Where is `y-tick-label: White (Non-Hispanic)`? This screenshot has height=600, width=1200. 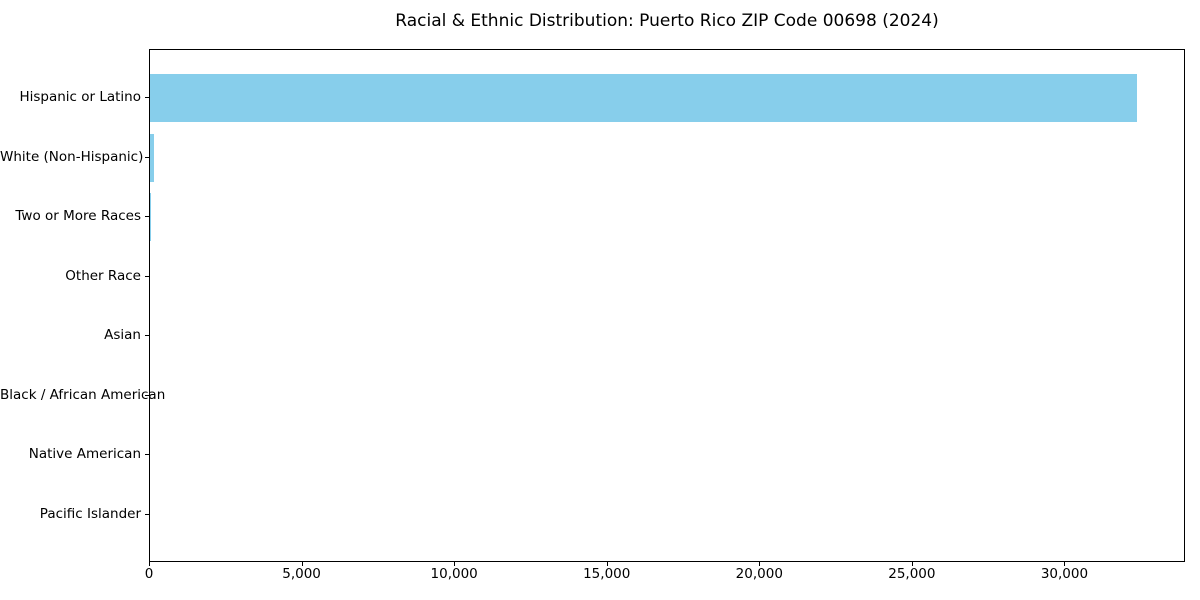
y-tick-label: White (Non-Hispanic) is located at coordinates (72, 156).